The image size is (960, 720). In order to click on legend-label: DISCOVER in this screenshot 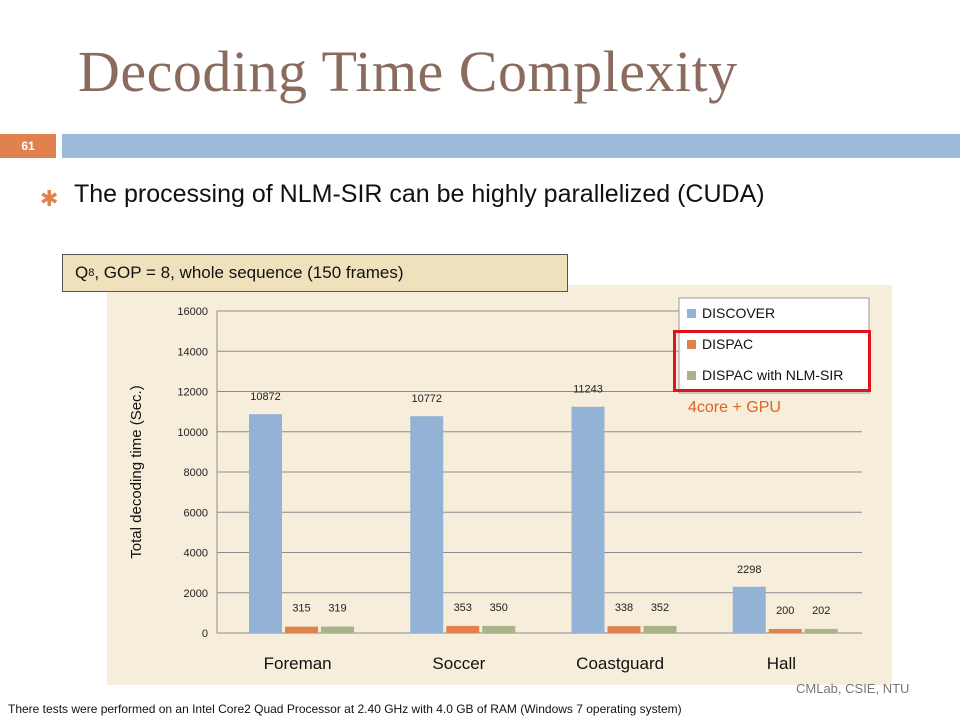, I will do `click(738, 313)`.